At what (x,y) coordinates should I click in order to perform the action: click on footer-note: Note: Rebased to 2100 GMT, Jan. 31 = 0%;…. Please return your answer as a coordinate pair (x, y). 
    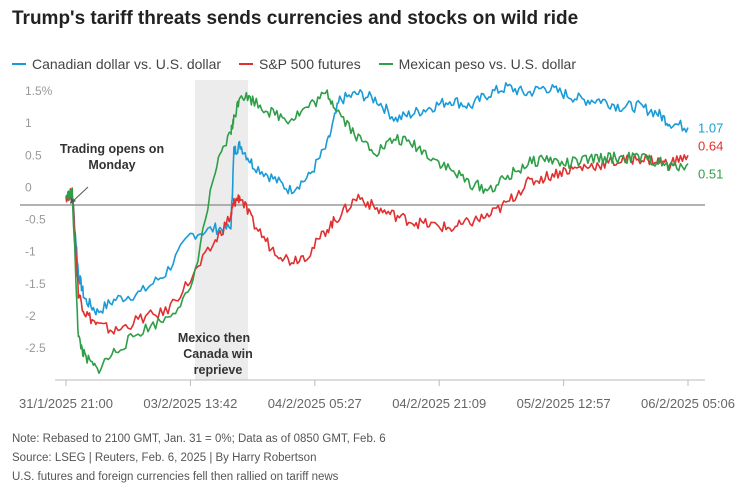
    Looking at the image, I should click on (199, 439).